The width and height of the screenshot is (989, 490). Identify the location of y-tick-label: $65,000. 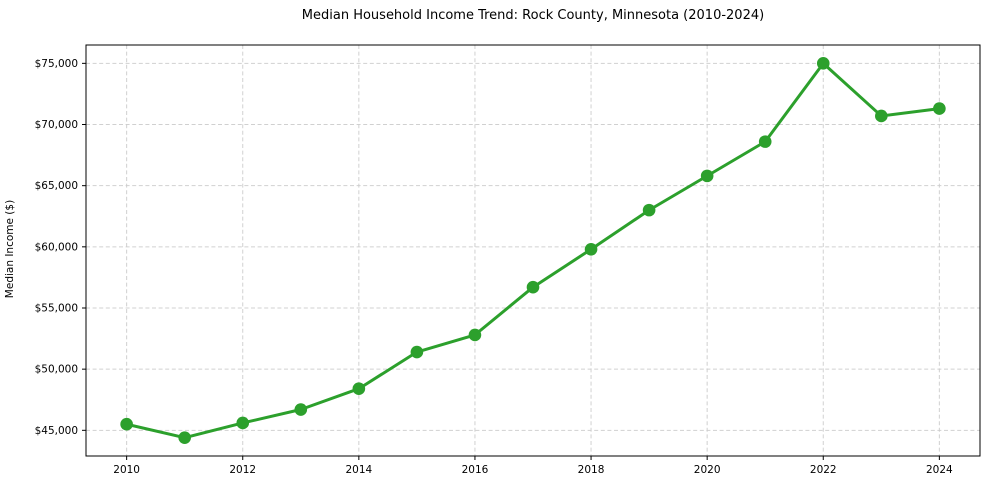
(56, 186).